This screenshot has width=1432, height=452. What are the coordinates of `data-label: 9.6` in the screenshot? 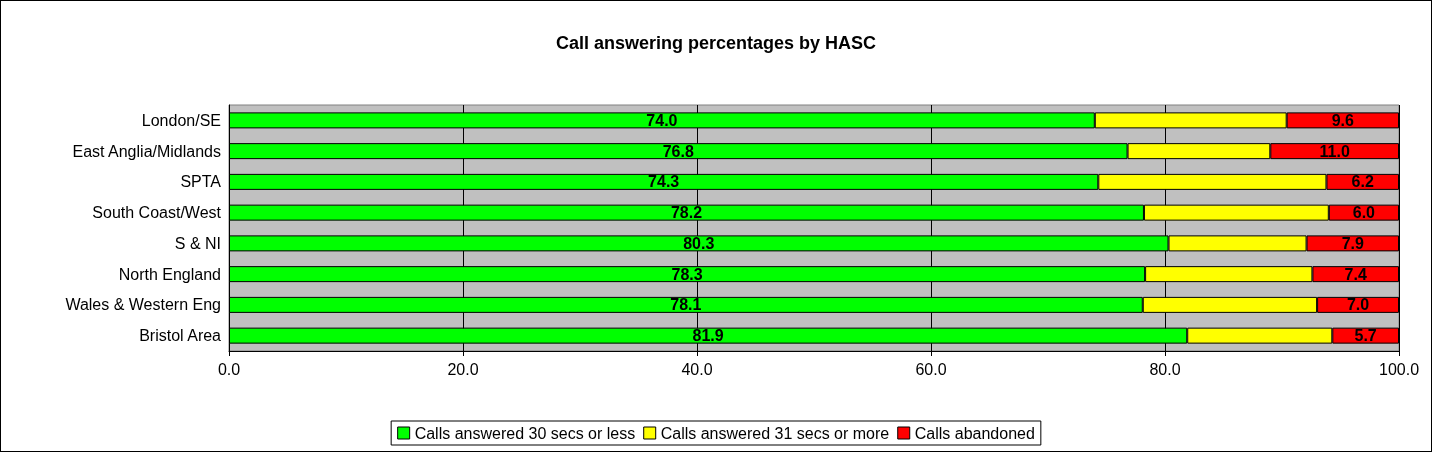 It's located at (1343, 120).